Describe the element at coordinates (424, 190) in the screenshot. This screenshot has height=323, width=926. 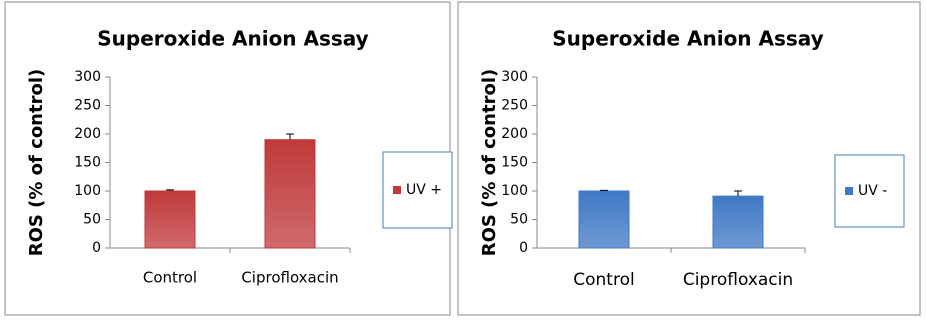
I see `legend-label: UV +` at that location.